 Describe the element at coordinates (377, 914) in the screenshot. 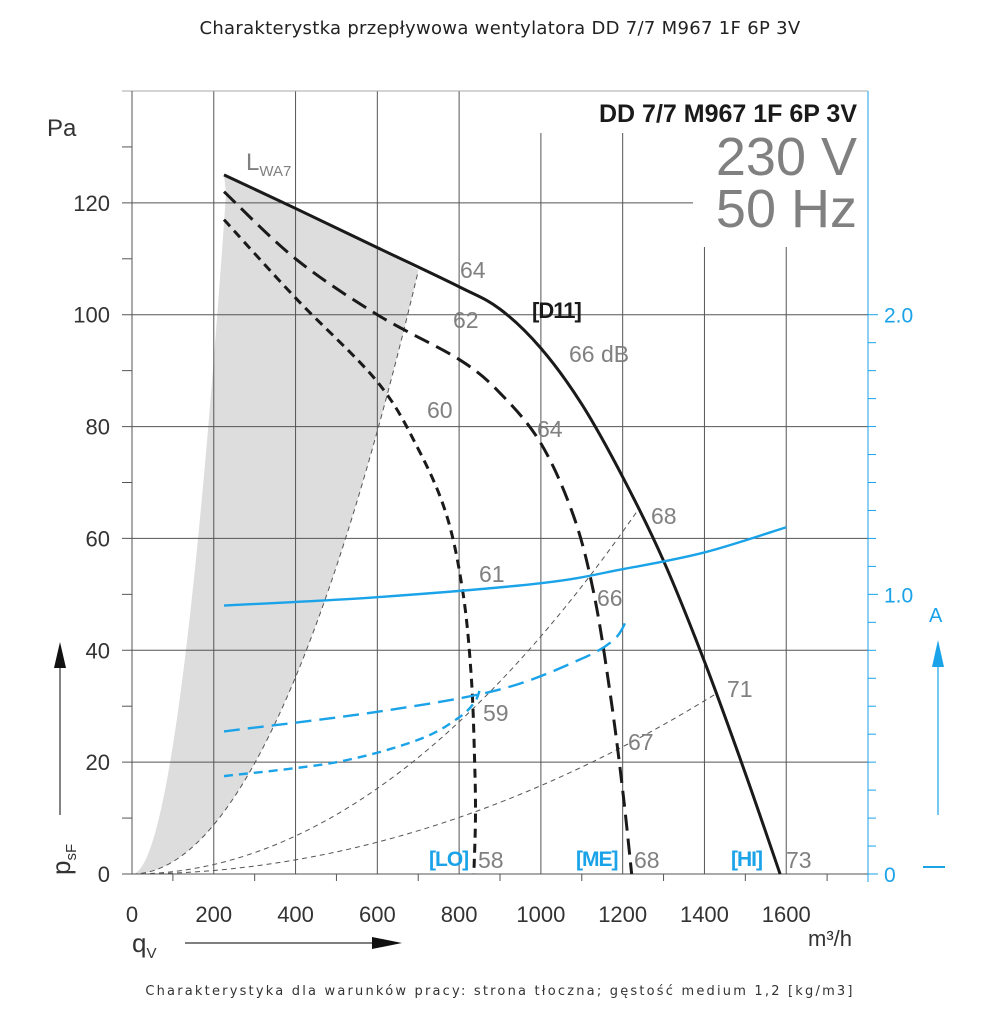

I see `x-tick-label: 600` at that location.